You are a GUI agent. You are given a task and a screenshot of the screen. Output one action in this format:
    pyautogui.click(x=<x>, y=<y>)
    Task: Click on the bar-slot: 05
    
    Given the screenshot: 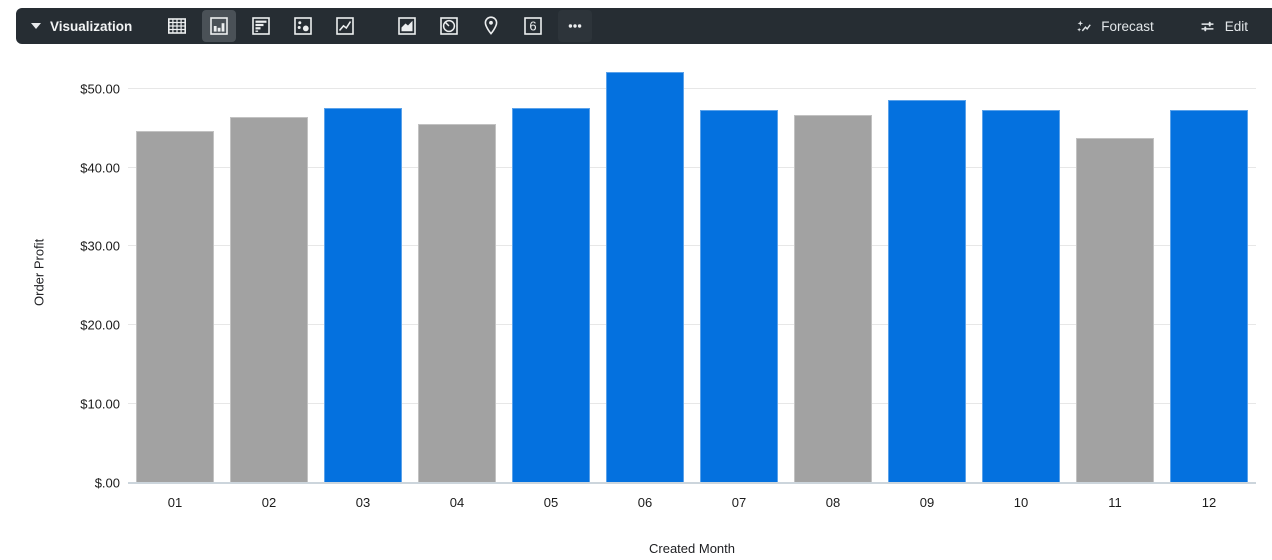 What is the action you would take?
    pyautogui.click(x=551, y=286)
    